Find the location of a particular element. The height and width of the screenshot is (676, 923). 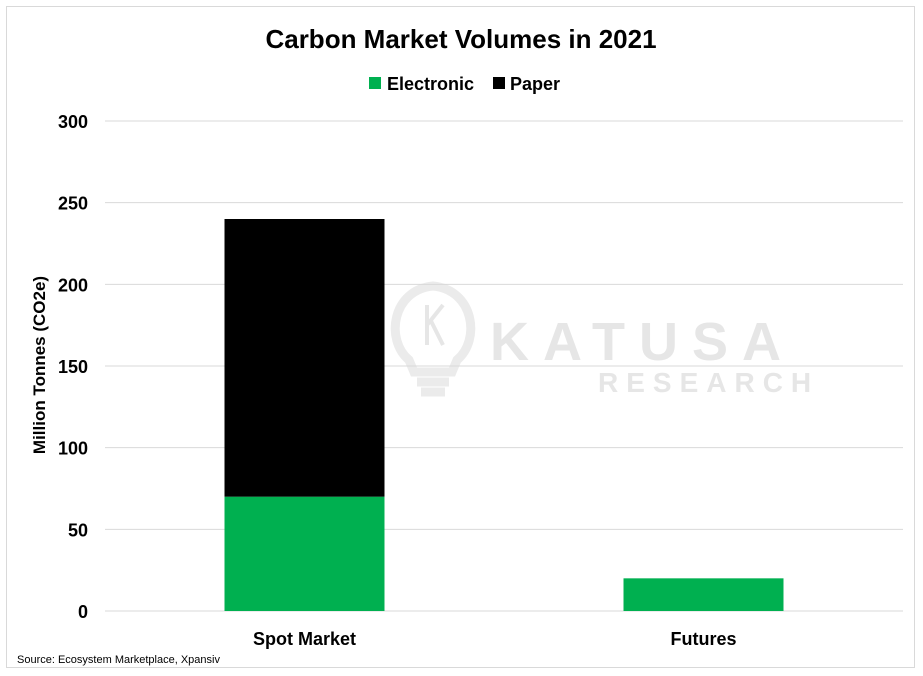

watermark: KATUSA RESEARCH is located at coordinates (604, 339).